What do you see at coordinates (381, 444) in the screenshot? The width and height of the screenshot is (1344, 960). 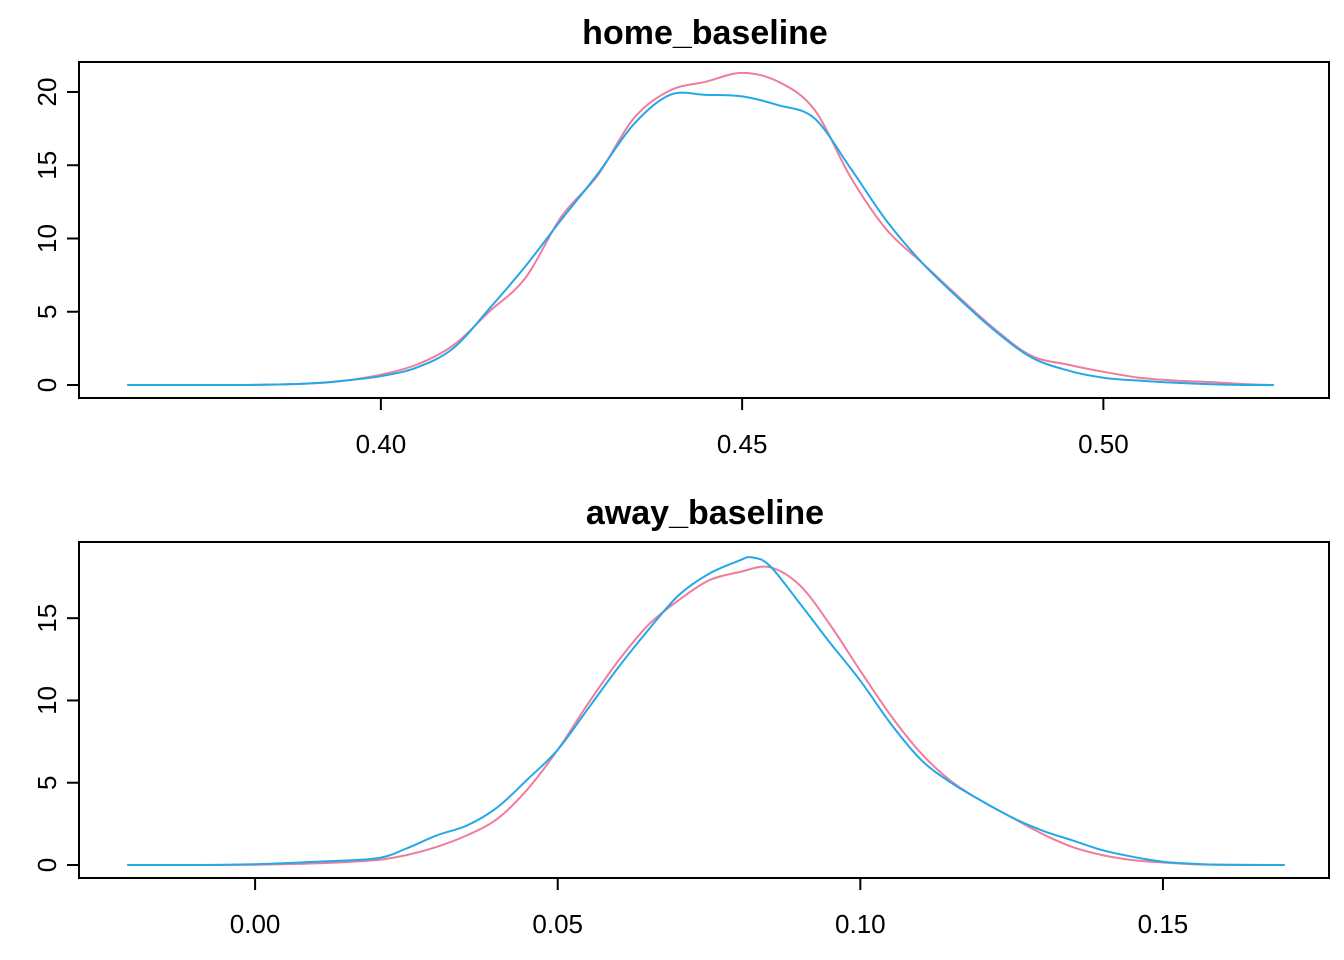 I see `x-tick-label: 0.40` at bounding box center [381, 444].